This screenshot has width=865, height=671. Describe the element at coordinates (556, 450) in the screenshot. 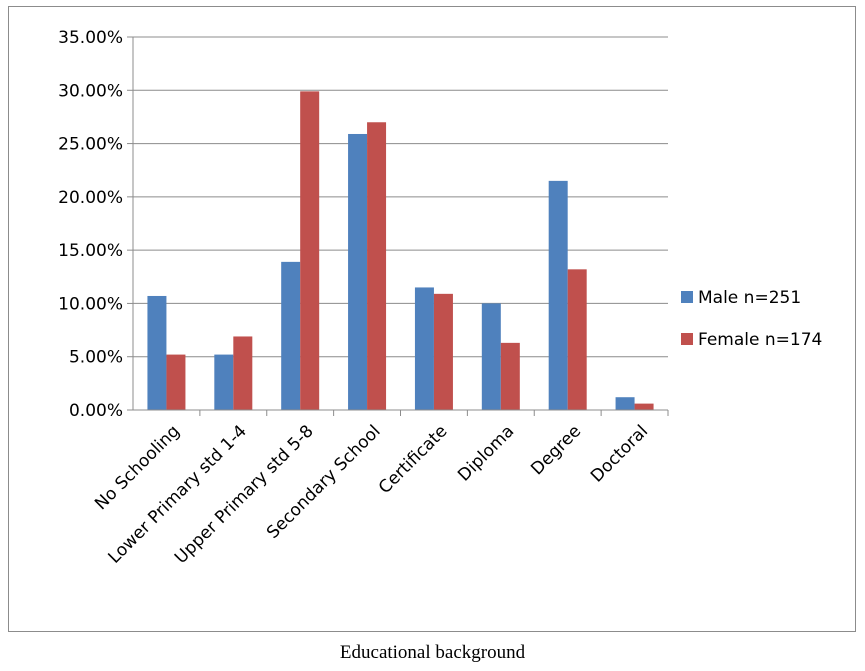

I see `x-tick-label: Degree` at that location.